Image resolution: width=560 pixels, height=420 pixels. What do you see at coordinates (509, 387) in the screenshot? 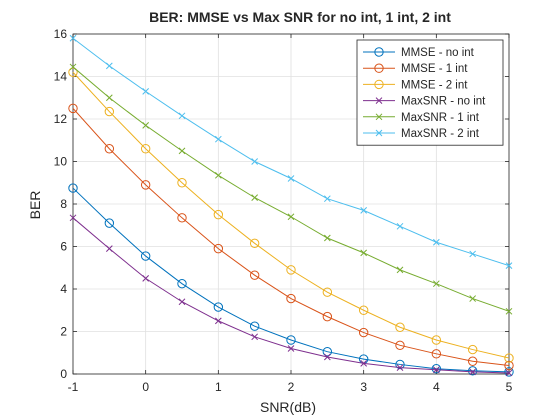
I see `x-tick-label: 5` at bounding box center [509, 387].